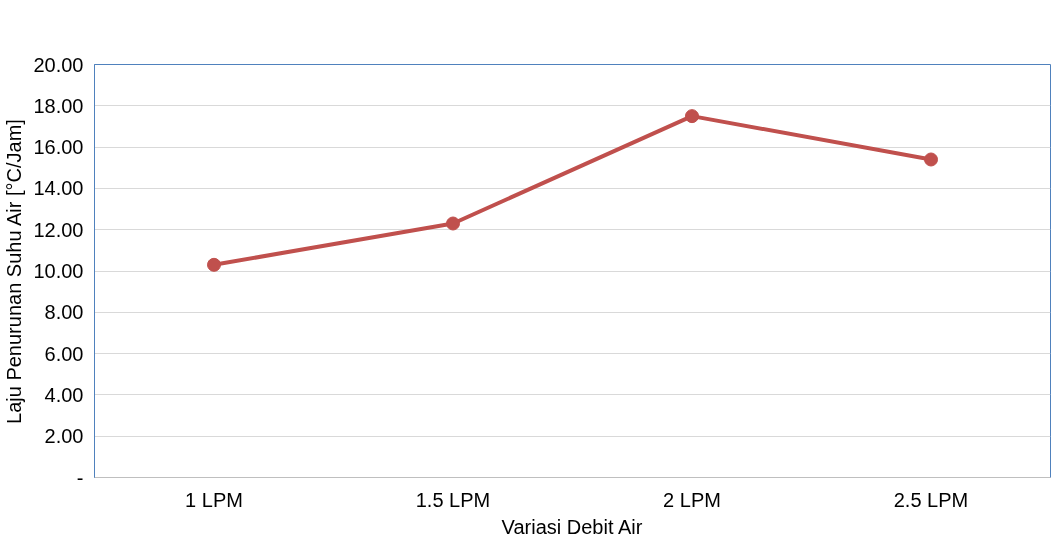  I want to click on y-tick-label: 14.00, so click(58, 188).